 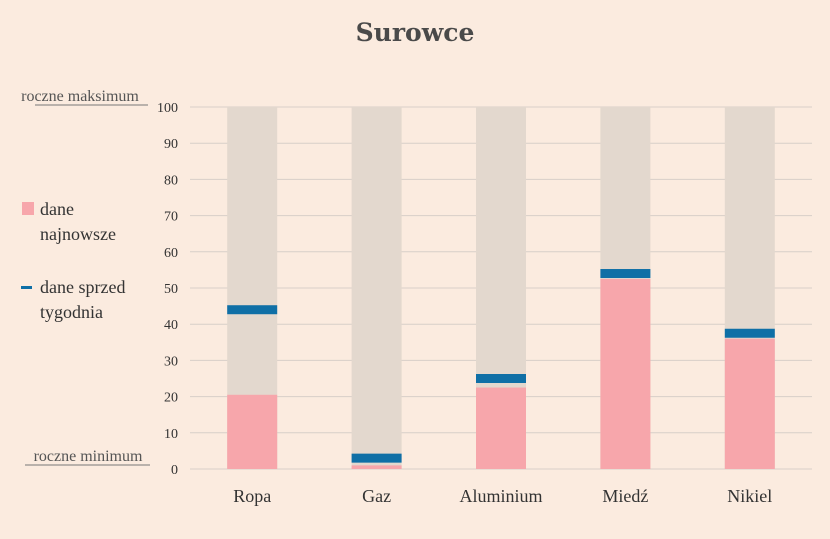 What do you see at coordinates (171, 217) in the screenshot?
I see `y-tick-label: 70` at bounding box center [171, 217].